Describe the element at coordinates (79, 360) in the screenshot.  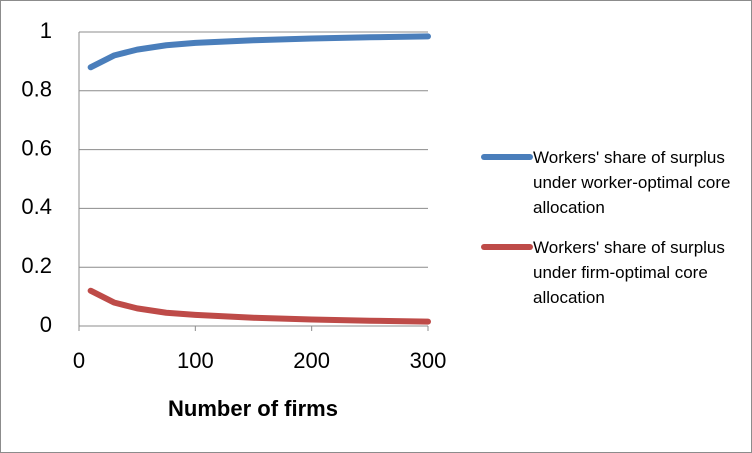
I see `x-tick-label: 0` at that location.